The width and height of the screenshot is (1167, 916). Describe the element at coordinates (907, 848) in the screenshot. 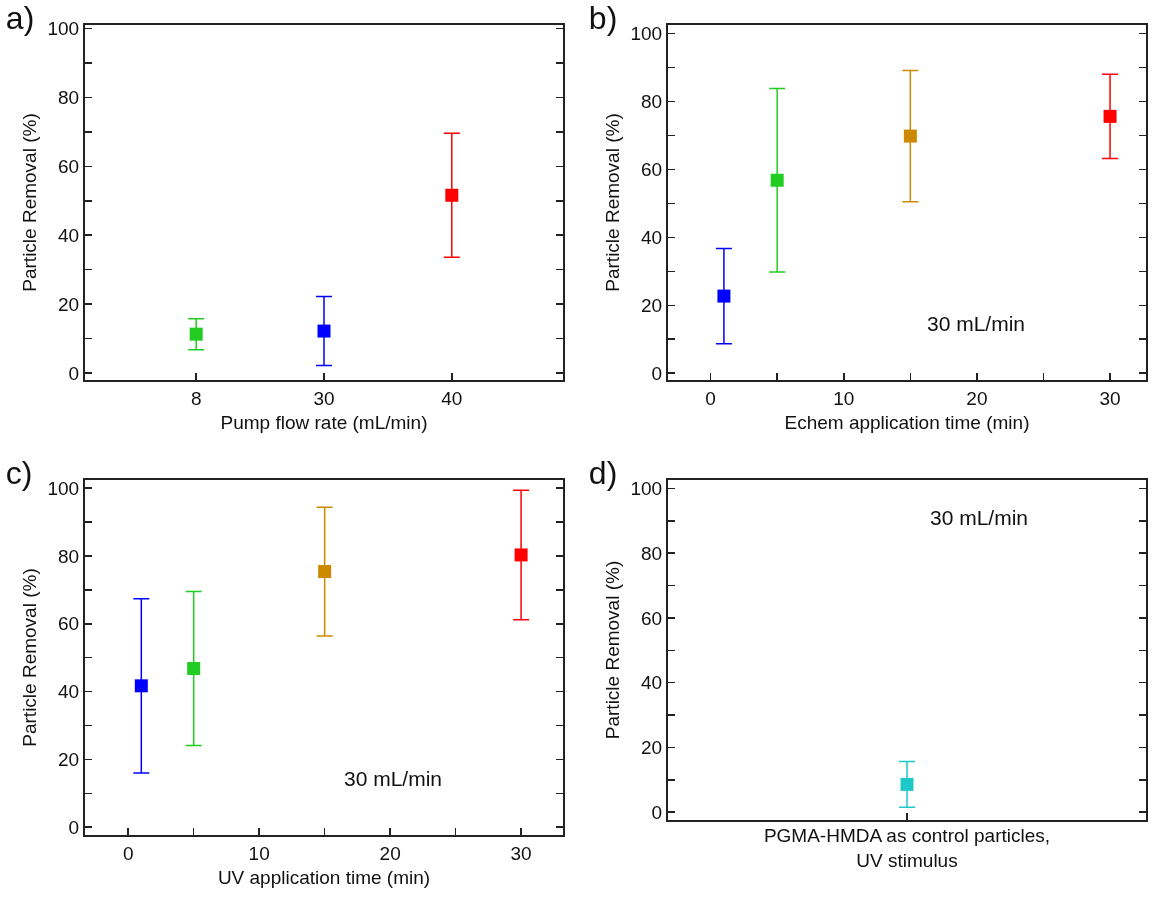

I see `x-axis-title: PGMA-HMDA as control particles, UV stimulus` at that location.